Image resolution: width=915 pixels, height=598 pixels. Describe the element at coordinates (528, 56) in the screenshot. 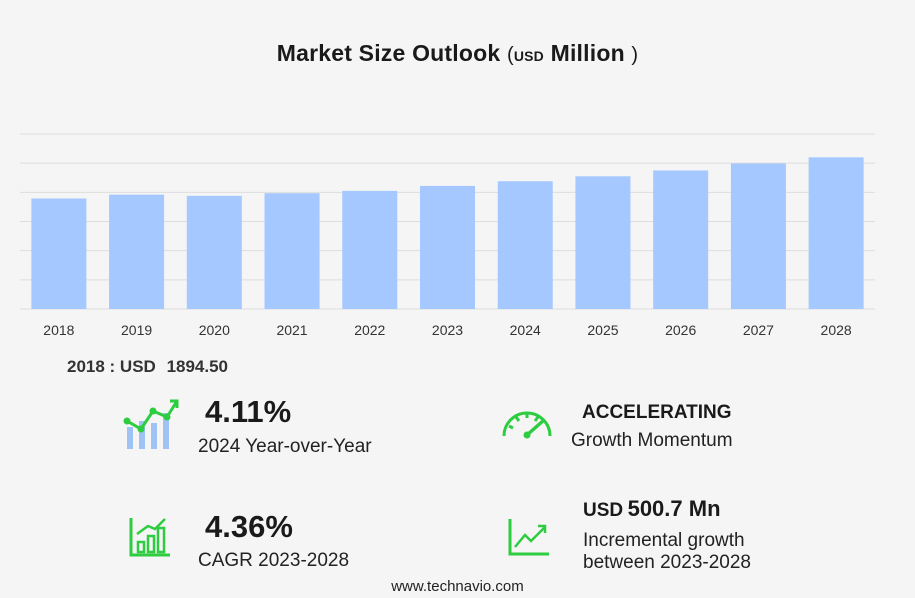

I see `title-unit: USD` at that location.